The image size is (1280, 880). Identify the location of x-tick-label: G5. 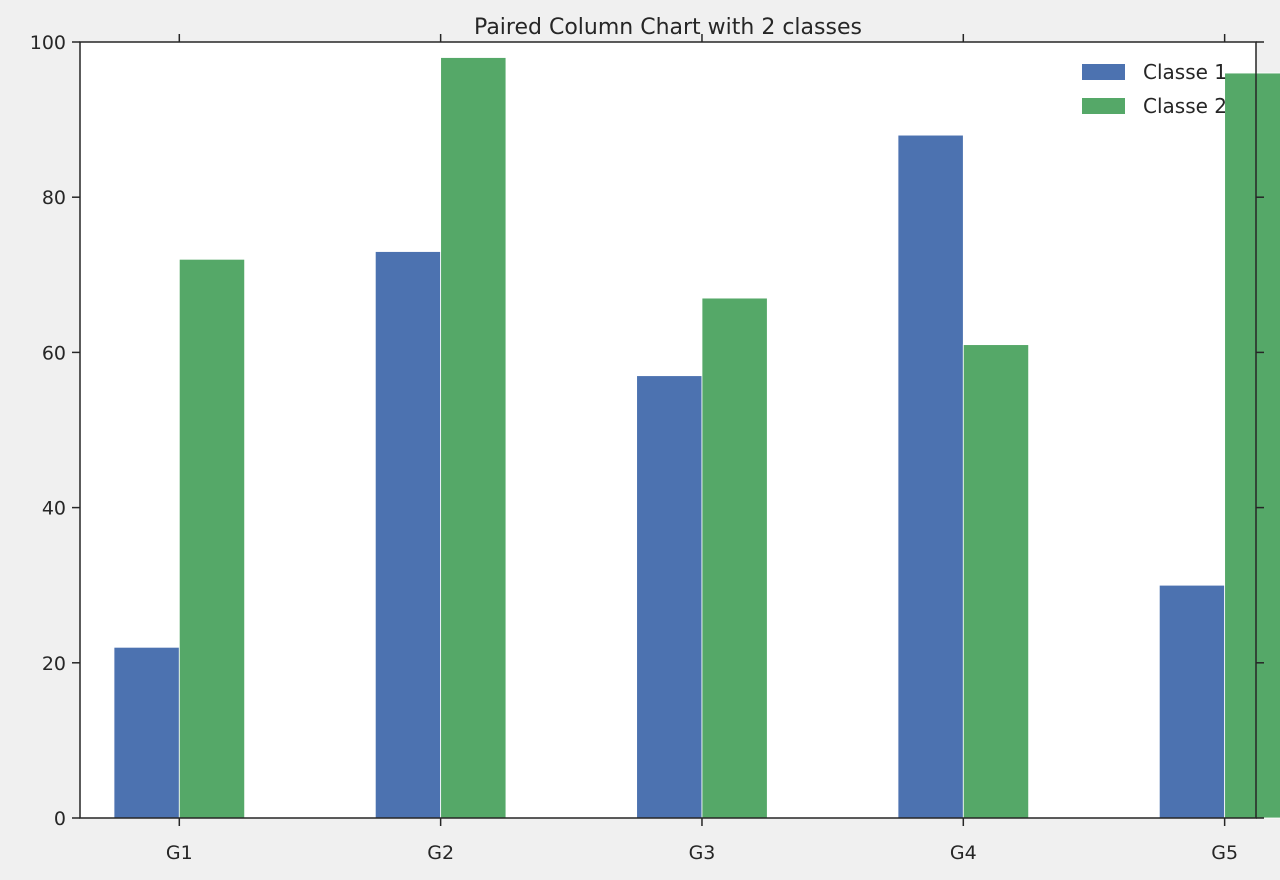
(1224, 853).